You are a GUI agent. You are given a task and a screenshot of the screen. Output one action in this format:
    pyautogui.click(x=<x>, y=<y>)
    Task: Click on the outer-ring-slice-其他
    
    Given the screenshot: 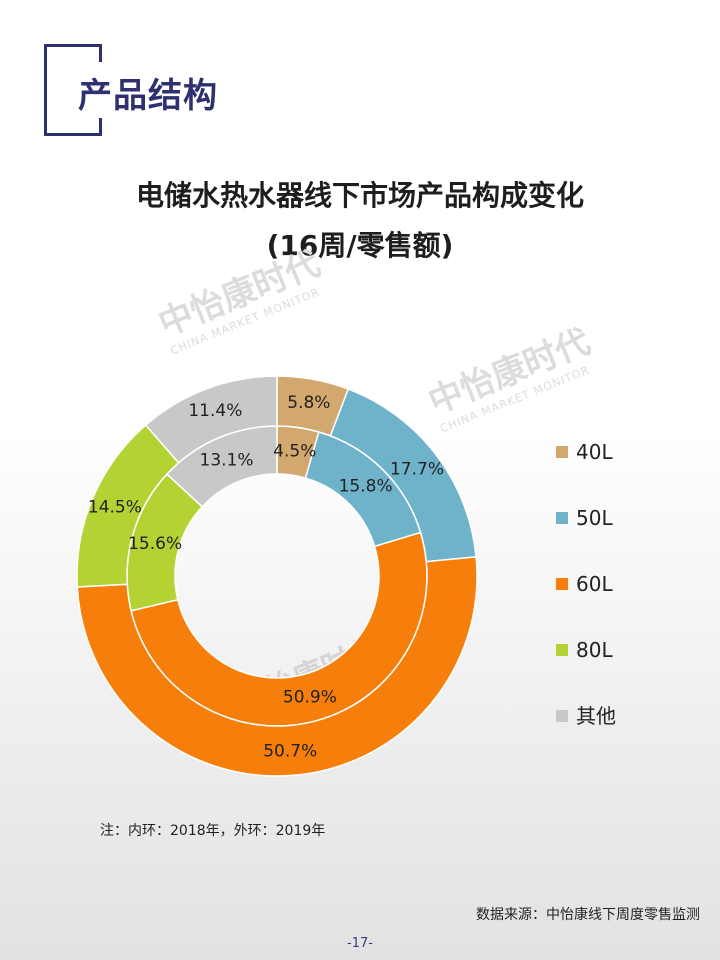 What is the action you would take?
    pyautogui.click(x=211, y=419)
    